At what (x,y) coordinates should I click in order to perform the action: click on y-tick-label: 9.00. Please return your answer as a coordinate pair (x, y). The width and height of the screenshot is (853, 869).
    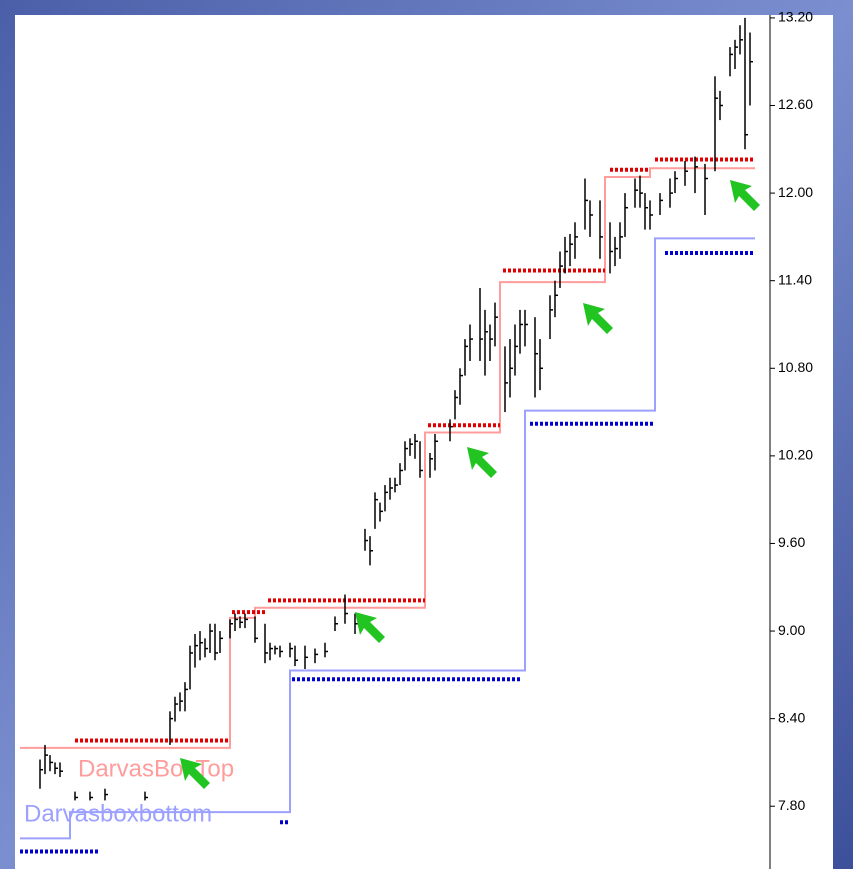
    Looking at the image, I should click on (791, 630).